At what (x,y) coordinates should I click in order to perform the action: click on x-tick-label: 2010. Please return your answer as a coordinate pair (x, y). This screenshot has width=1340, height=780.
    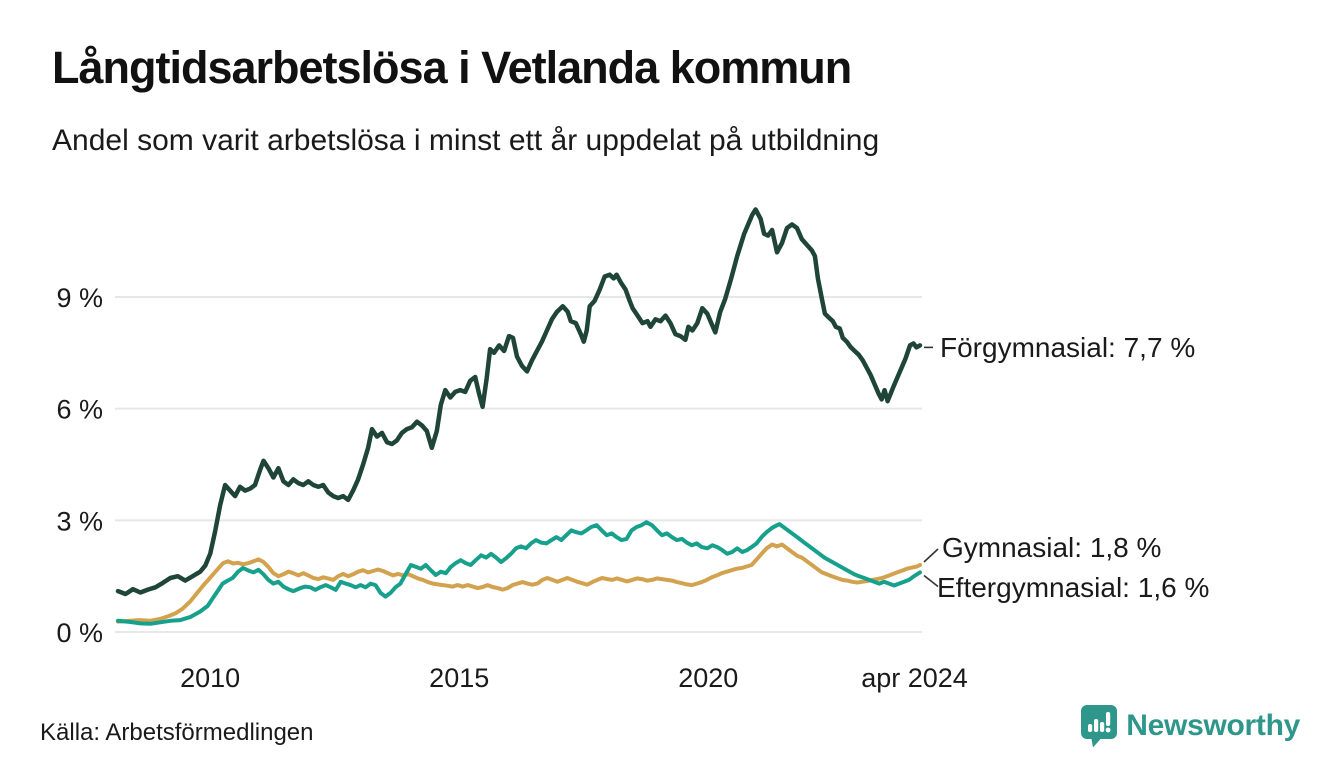
    Looking at the image, I should click on (210, 678).